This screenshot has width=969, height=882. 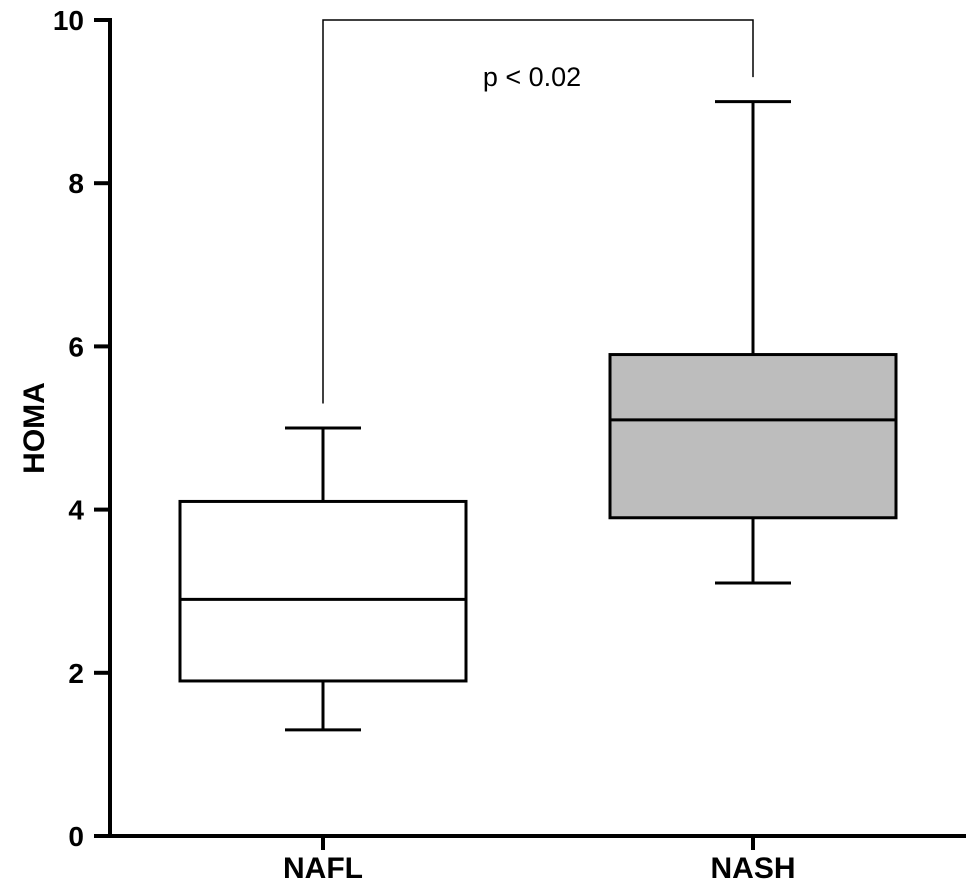 What do you see at coordinates (81, 428) in the screenshot?
I see `y-ticks: 0 2 4 6 8 10` at bounding box center [81, 428].